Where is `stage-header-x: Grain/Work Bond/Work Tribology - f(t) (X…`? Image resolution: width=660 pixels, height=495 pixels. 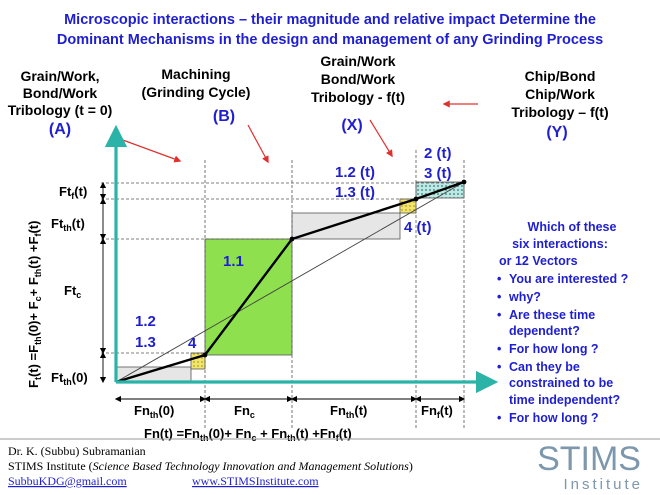 stage-header-x: Grain/Work Bond/Work Tribology - f(t) (X… is located at coordinates (358, 93).